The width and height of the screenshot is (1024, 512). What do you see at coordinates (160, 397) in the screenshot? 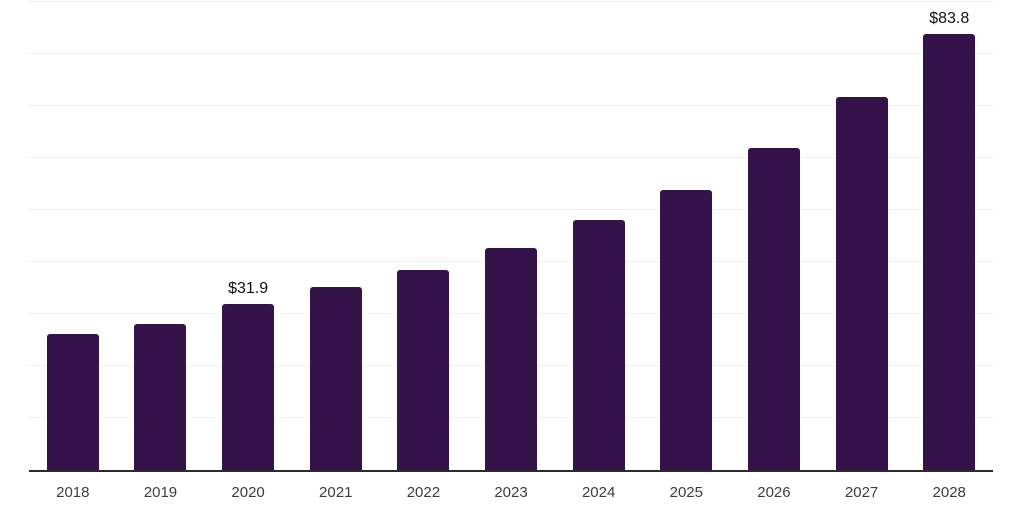
I see `bar-2019` at bounding box center [160, 397].